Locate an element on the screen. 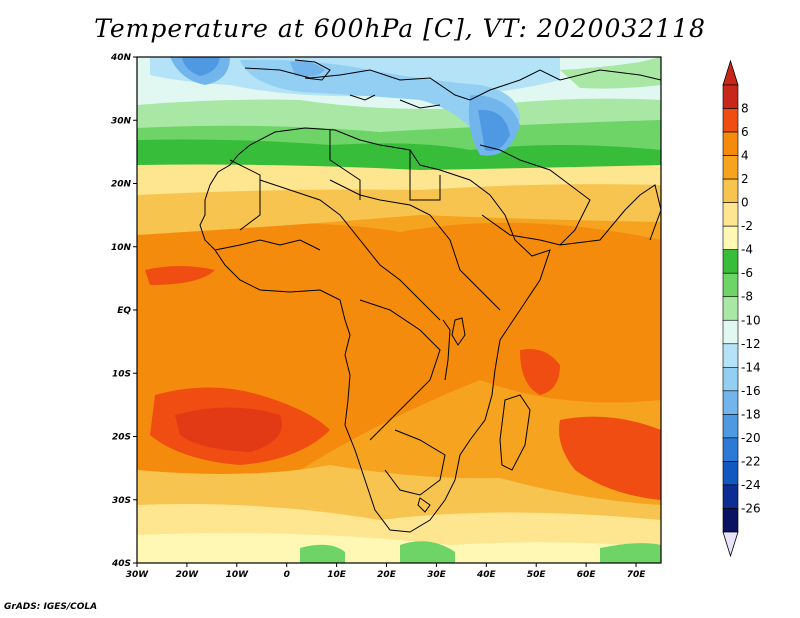  colorbar-label: 2 is located at coordinates (745, 179).